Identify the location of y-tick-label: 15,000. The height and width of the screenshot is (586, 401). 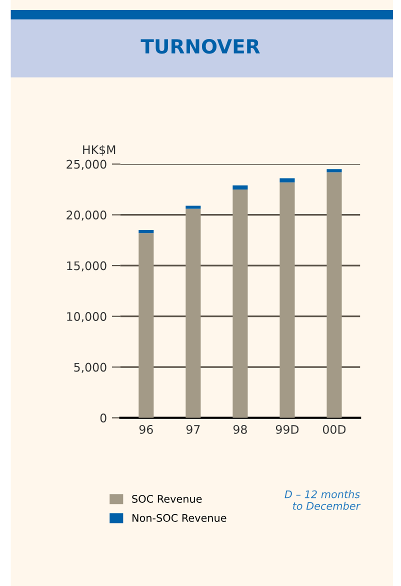
(86, 266).